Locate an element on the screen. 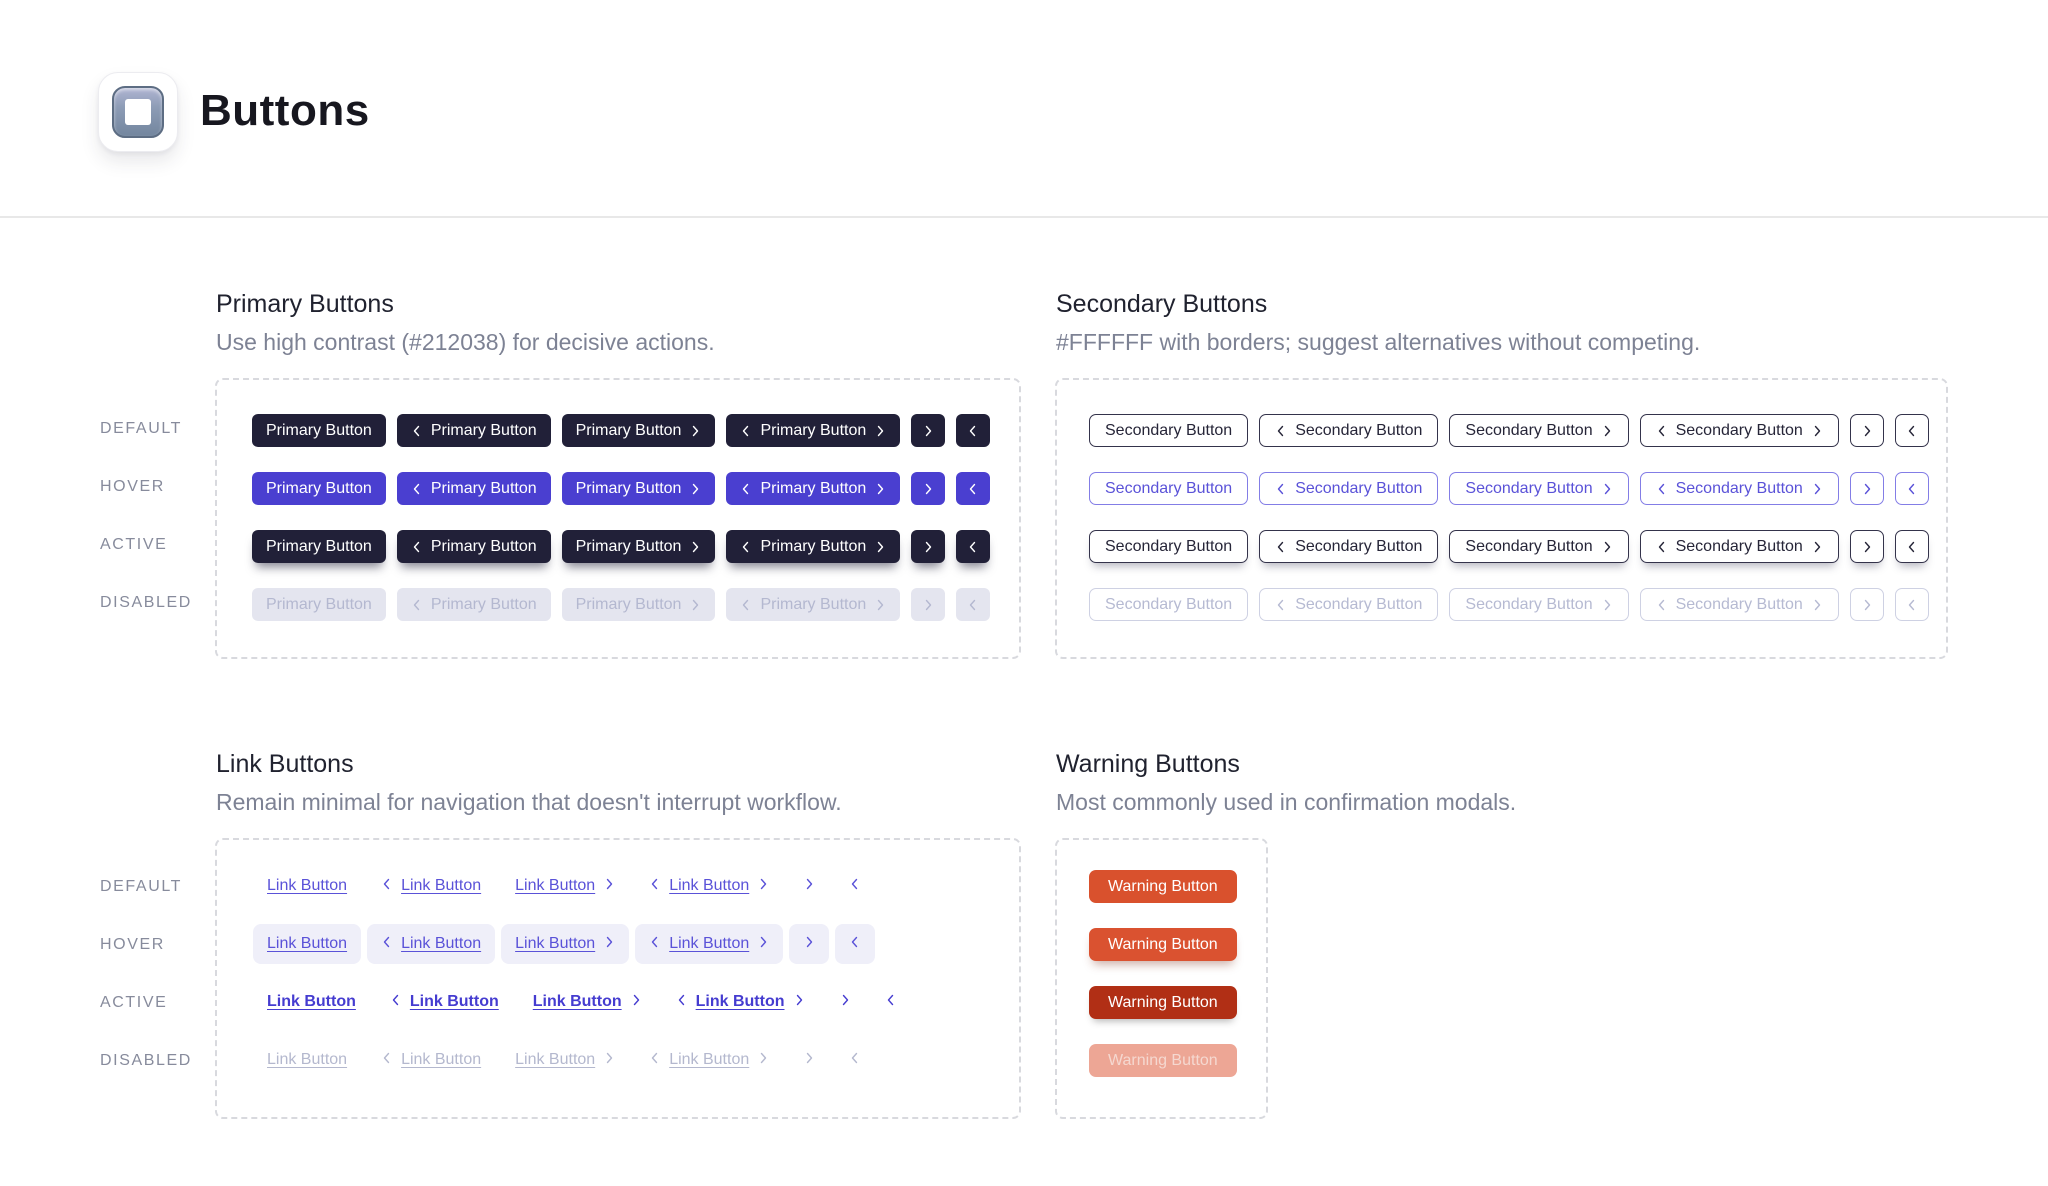 The image size is (2048, 1186). secondary-button-default-plain: Secondary Button is located at coordinates (1169, 430).